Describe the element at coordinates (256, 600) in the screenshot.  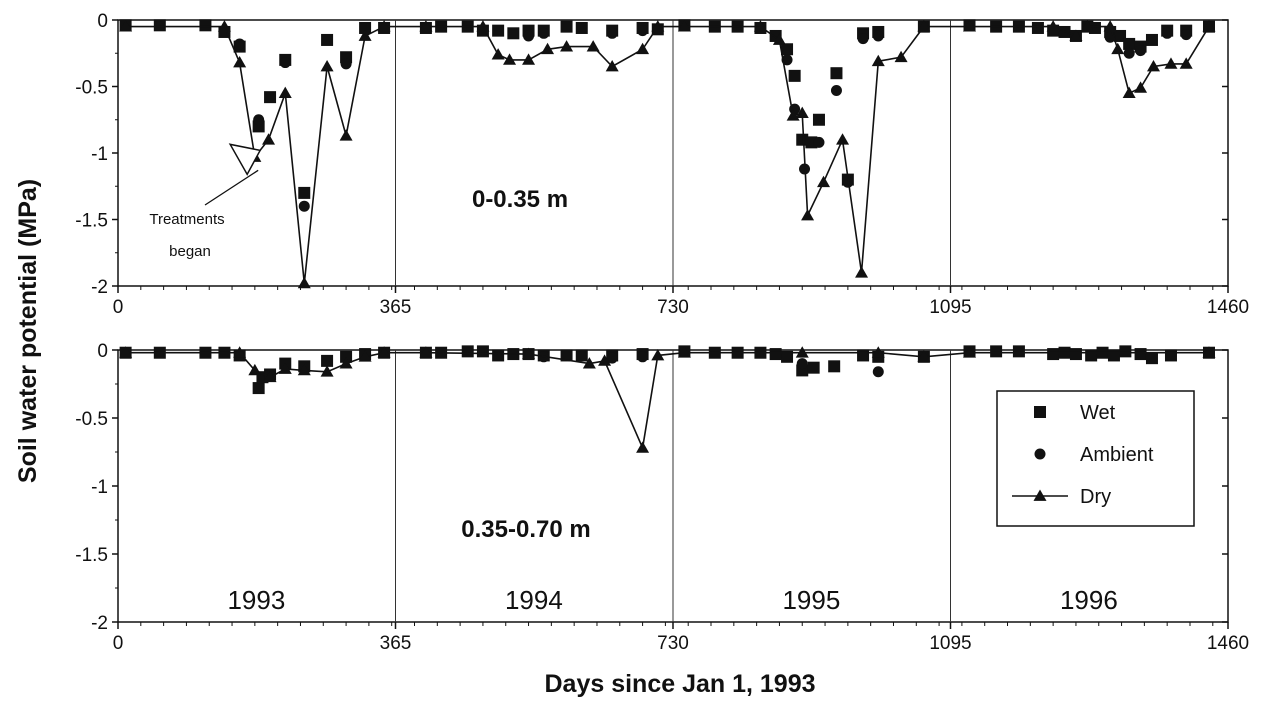
I see `year-label: 1993` at that location.